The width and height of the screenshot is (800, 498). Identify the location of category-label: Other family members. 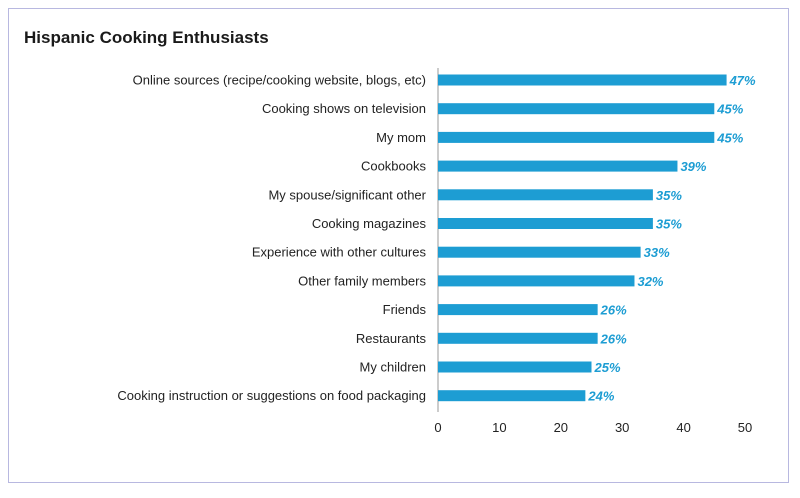
(362, 280).